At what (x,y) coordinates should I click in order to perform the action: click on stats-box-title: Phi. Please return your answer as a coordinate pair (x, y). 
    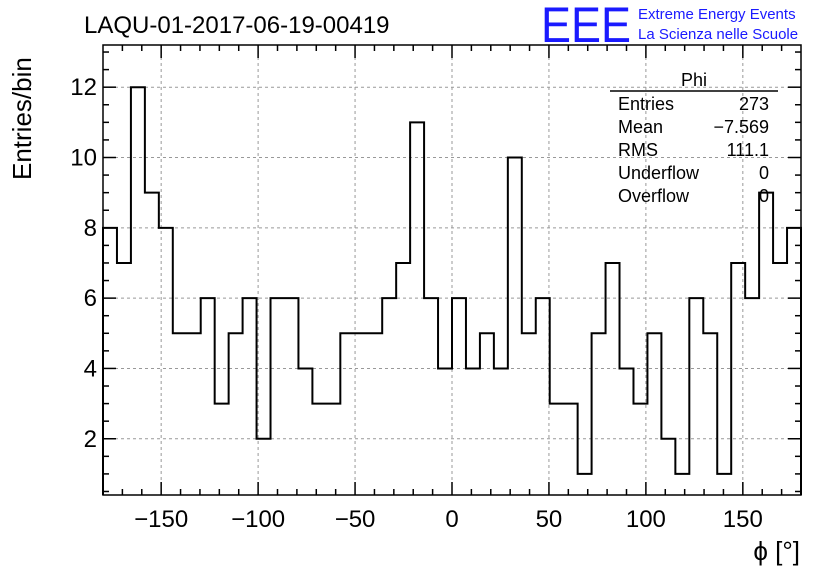
    Looking at the image, I should click on (694, 80).